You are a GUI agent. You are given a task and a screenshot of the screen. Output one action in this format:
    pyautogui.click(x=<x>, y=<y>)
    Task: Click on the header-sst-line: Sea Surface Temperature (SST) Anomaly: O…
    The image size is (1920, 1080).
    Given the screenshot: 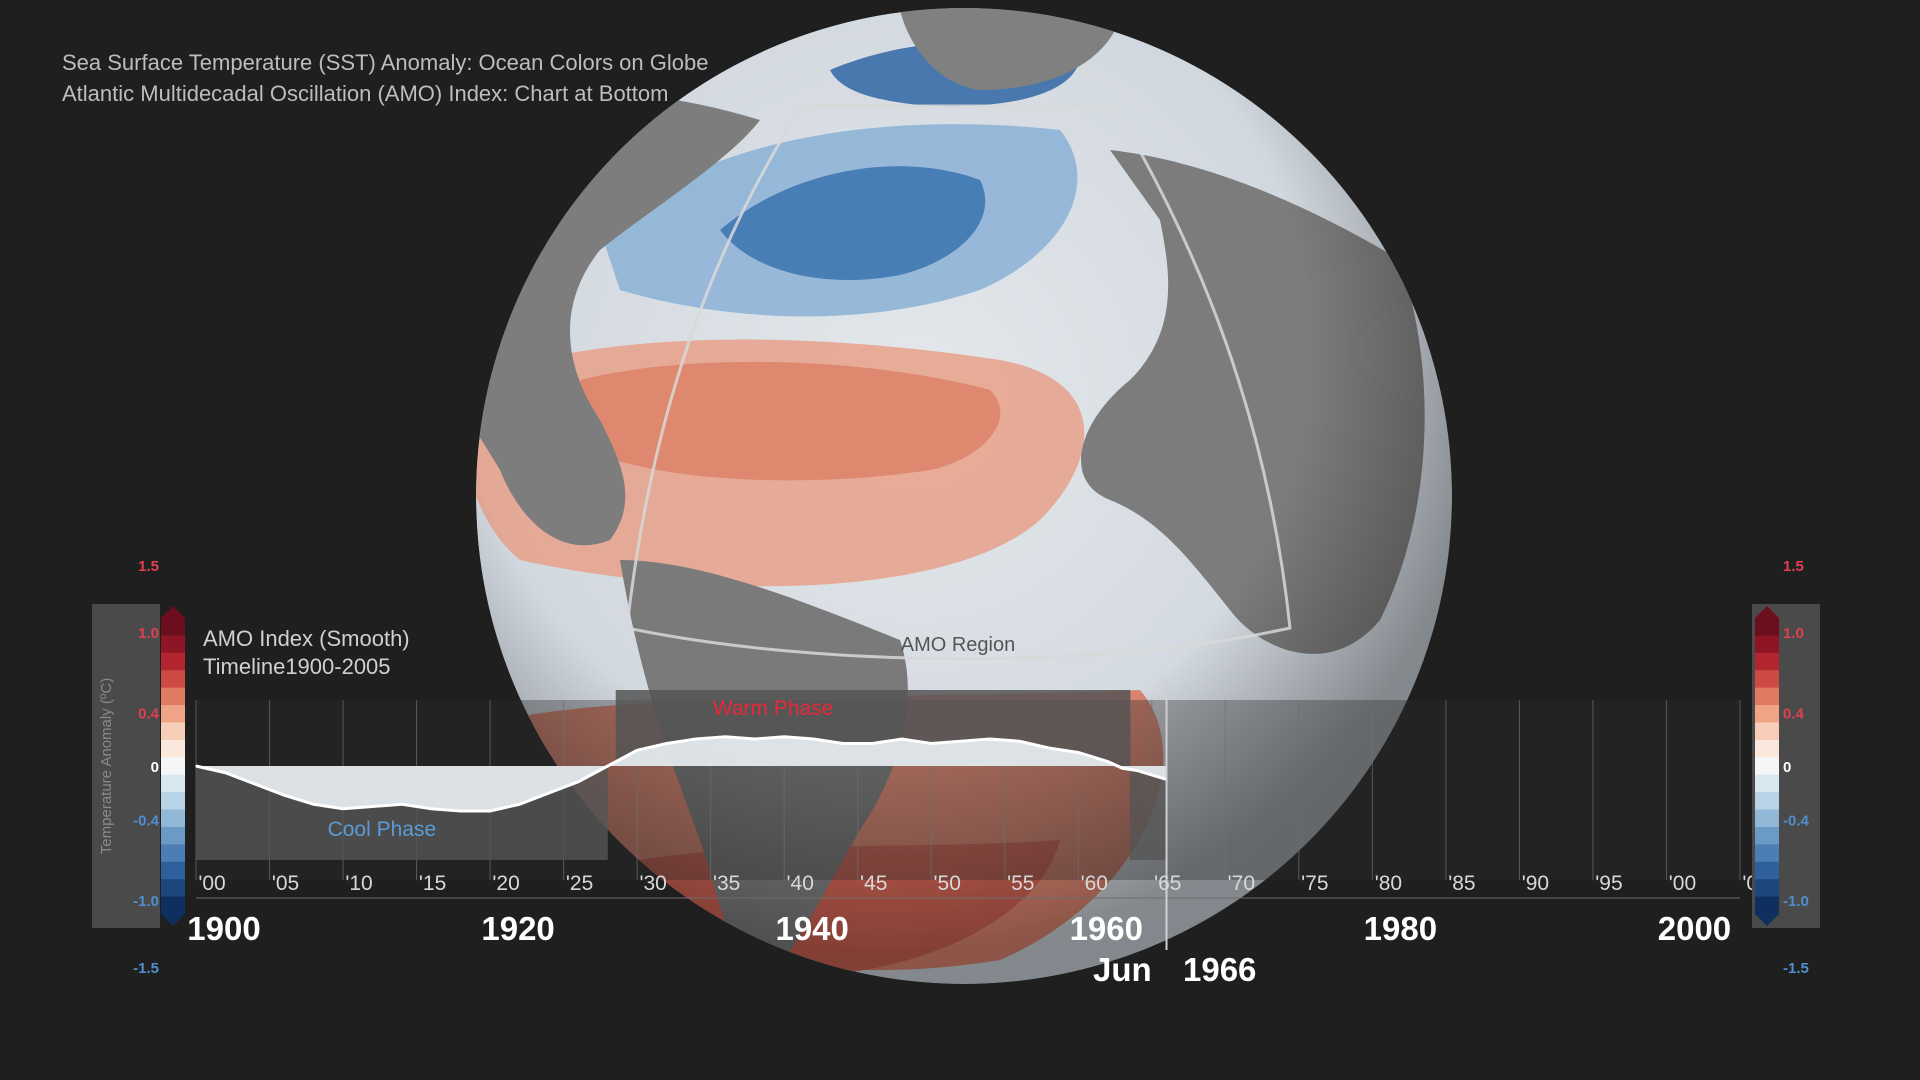 What is the action you would take?
    pyautogui.click(x=385, y=62)
    